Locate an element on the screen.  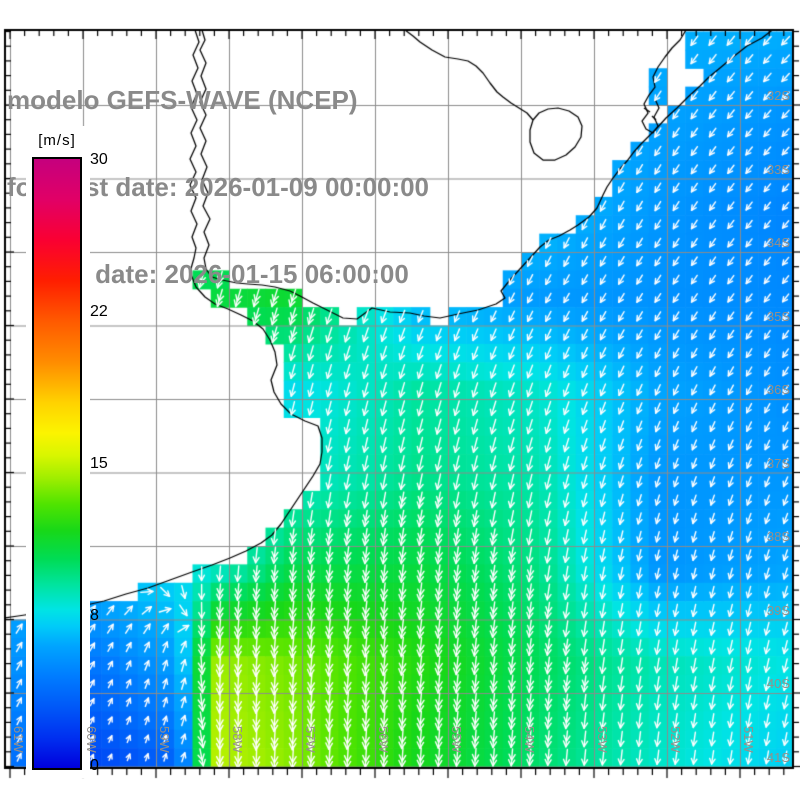
latitude-label: 37S is located at coordinates (778, 463).